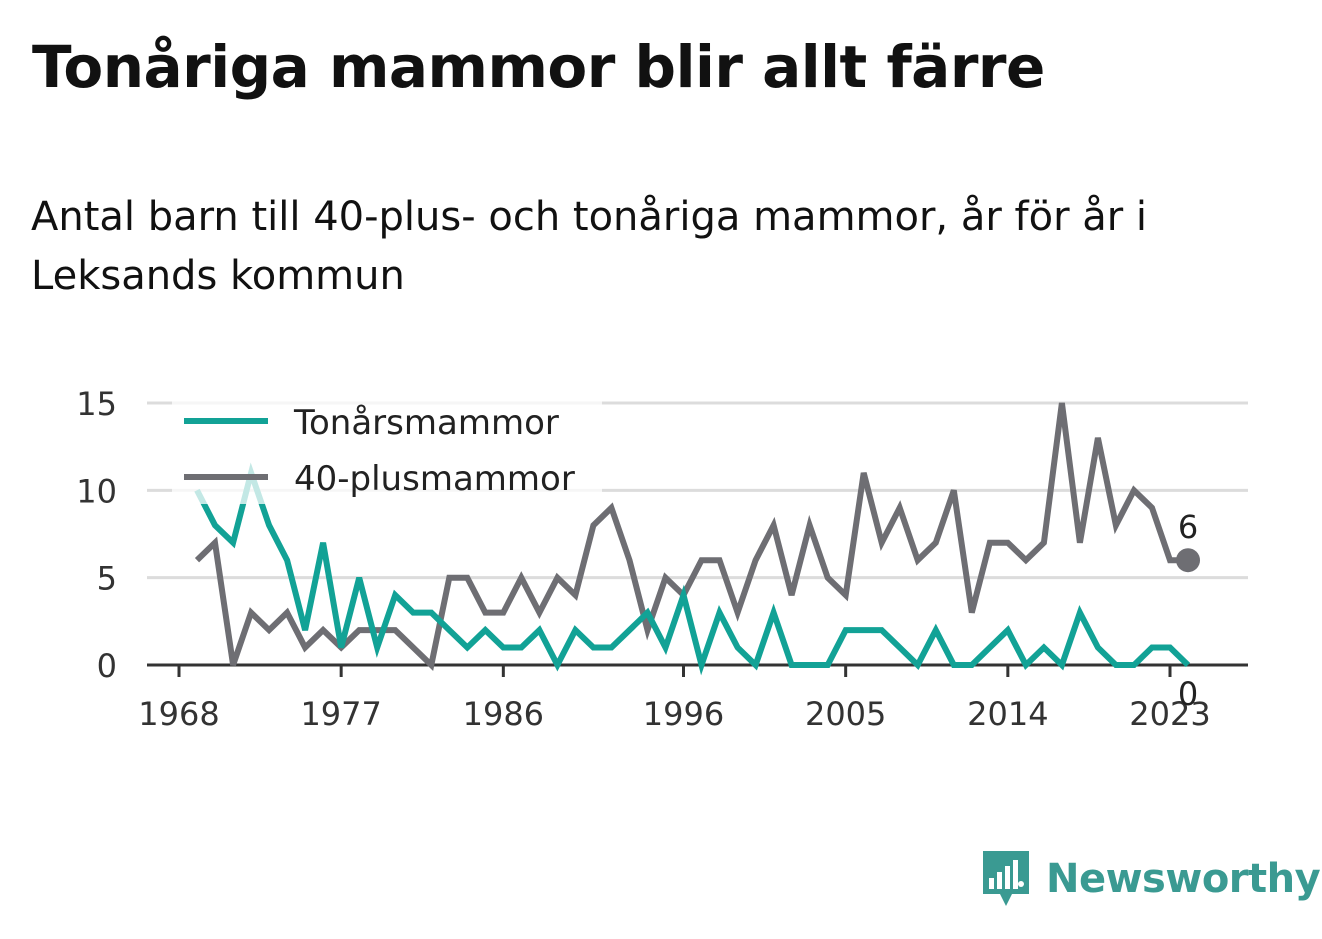 This screenshot has height=939, width=1322. Describe the element at coordinates (96, 491) in the screenshot. I see `y-tick-label: 10` at that location.